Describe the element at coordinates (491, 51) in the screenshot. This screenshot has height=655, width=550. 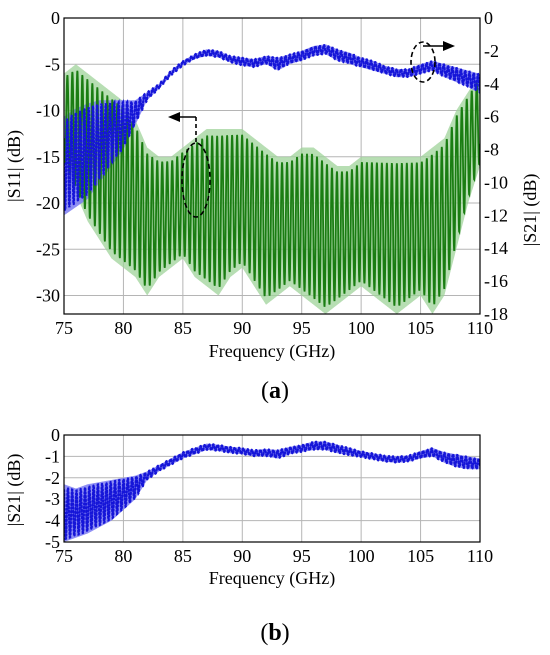
I see `right-tick-label: -2` at that location.